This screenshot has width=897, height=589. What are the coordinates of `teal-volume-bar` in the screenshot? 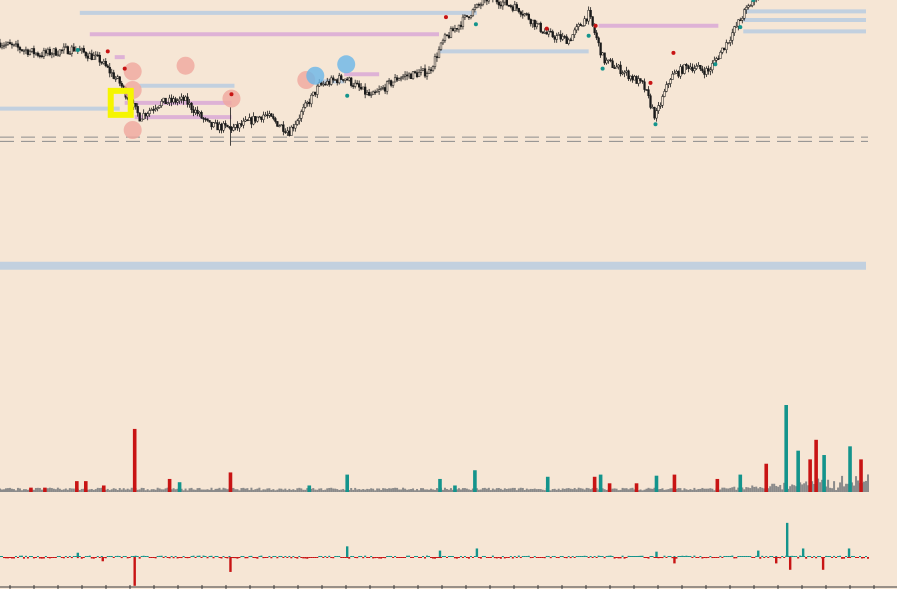 It's located at (824, 473).